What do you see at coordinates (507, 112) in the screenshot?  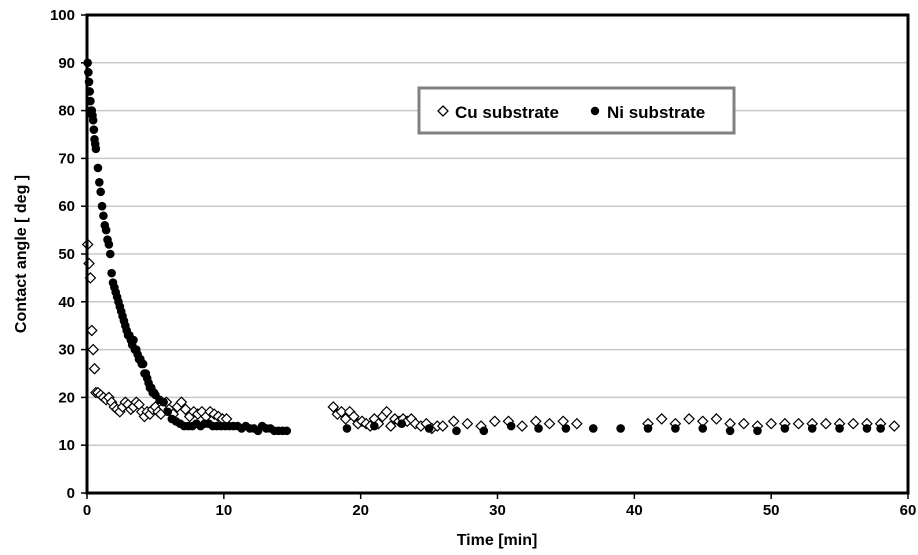 I see `legend-label-cu-substrate: Cu substrate` at bounding box center [507, 112].